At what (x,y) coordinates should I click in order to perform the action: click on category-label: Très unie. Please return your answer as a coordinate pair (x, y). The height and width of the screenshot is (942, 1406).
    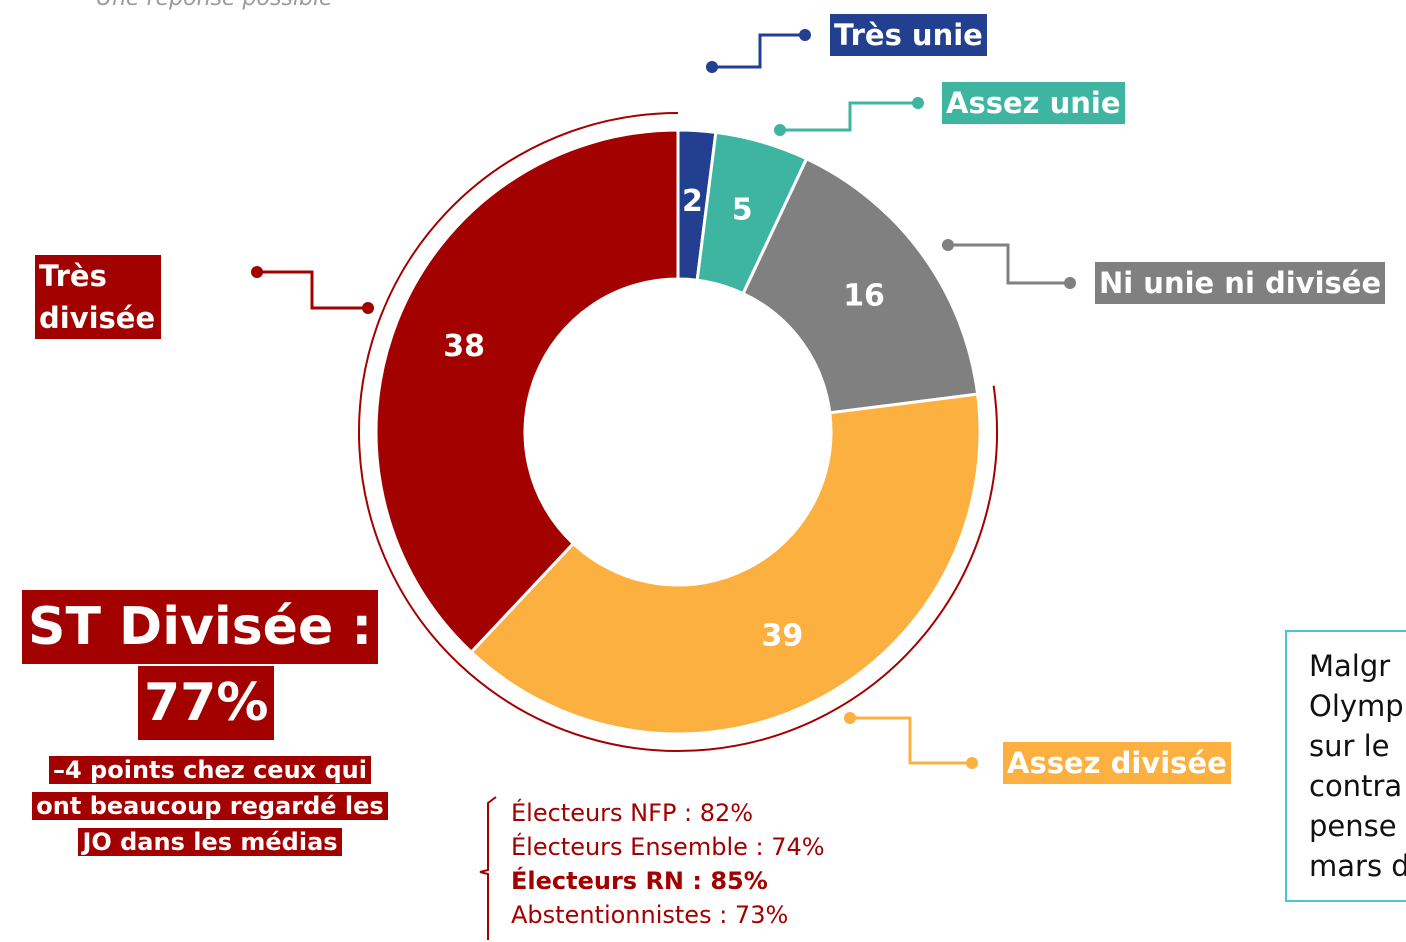
    Looking at the image, I should click on (908, 35).